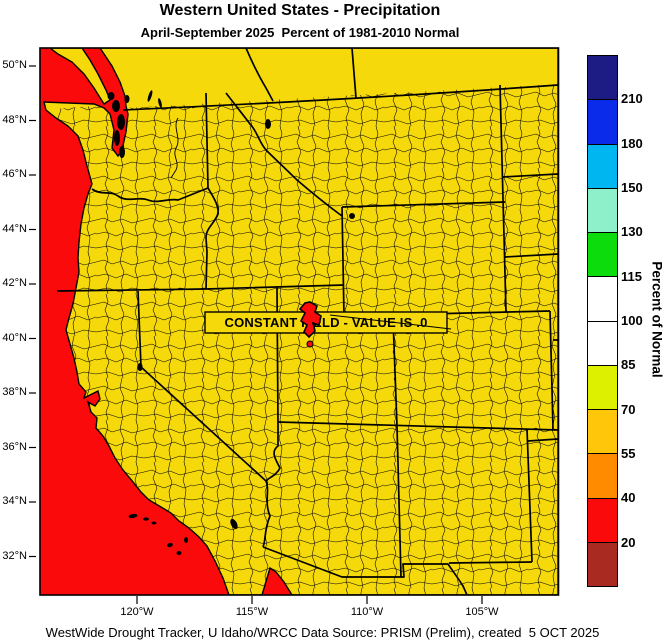 Image resolution: width=670 pixels, height=643 pixels. I want to click on colorbar-title: Percent of Normal, so click(657, 319).